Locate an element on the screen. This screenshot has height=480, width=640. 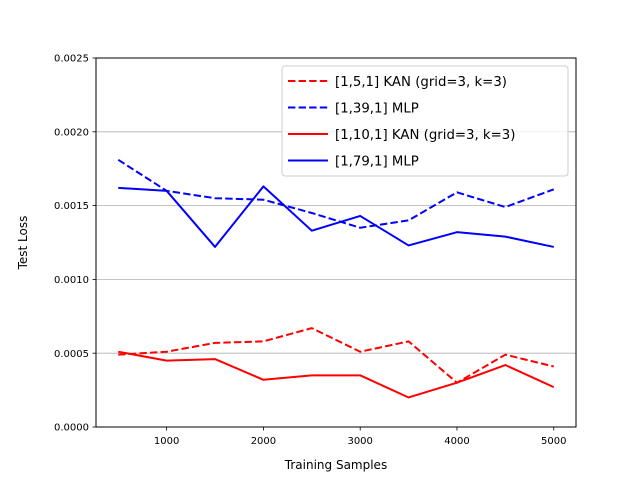
x-tick-label: 5000 is located at coordinates (553, 441).